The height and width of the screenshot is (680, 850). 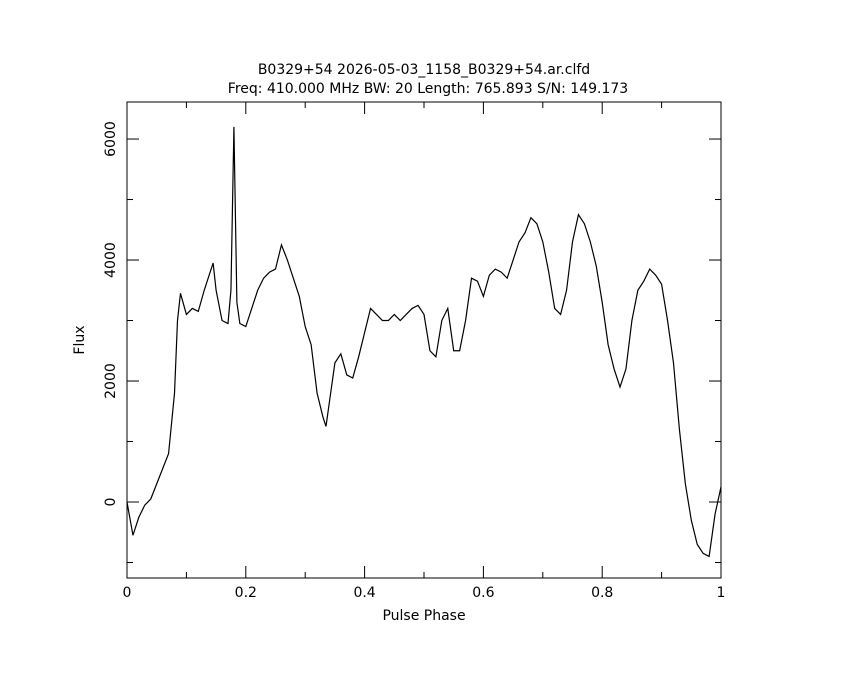 What do you see at coordinates (80, 339) in the screenshot?
I see `y-axis-label: Flux` at bounding box center [80, 339].